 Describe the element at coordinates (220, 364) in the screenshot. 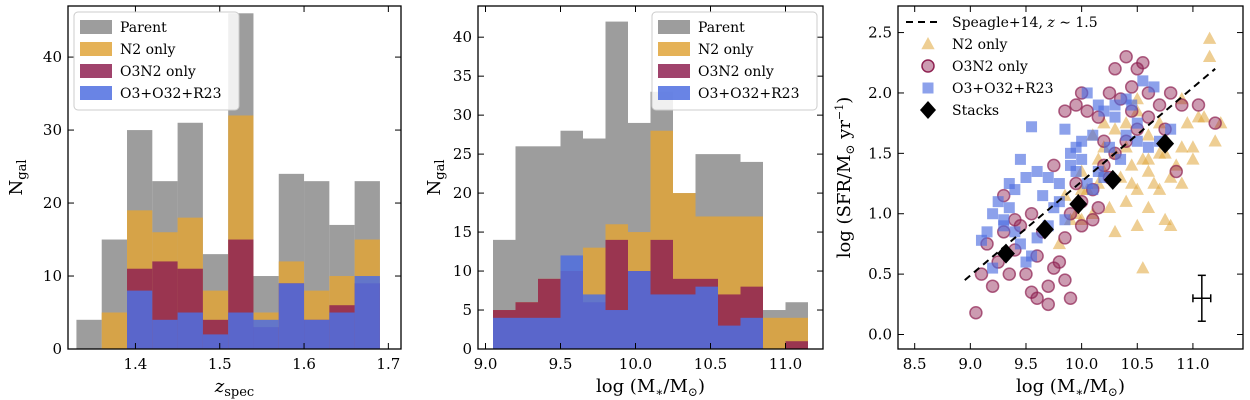

I see `x-tick-label: 1.5` at that location.